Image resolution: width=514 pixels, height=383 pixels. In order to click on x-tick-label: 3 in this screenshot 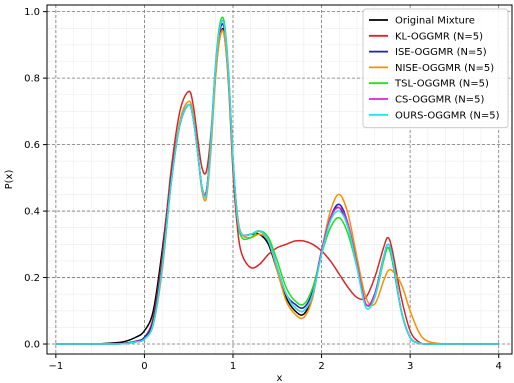, I will do `click(410, 366)`.